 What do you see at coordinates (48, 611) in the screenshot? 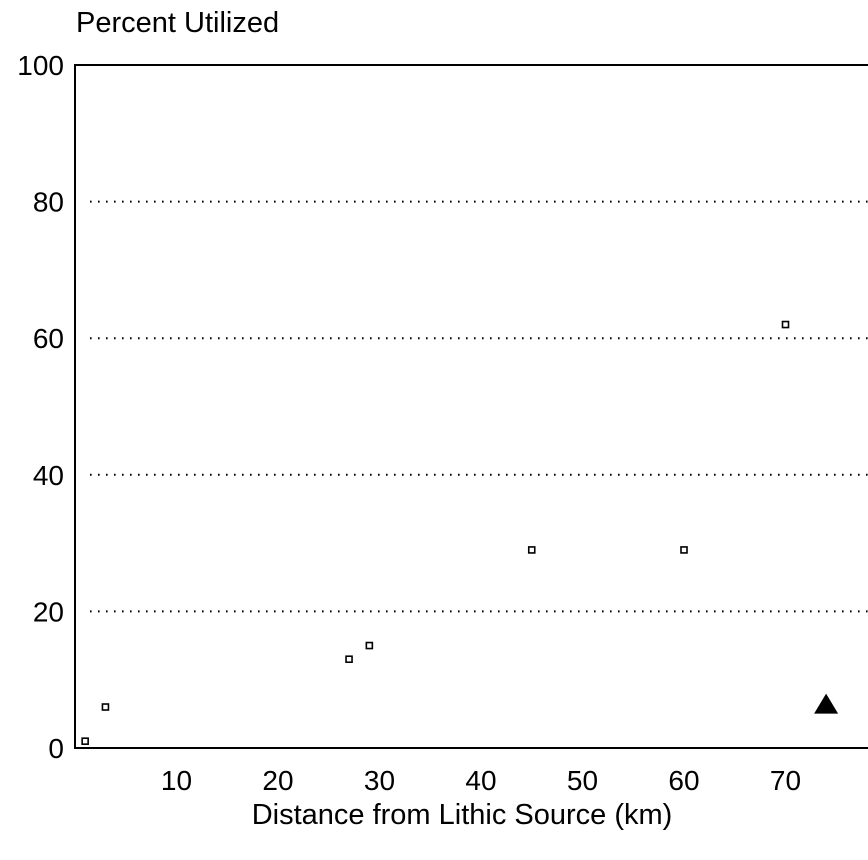
I see `y-tick-label: 20` at bounding box center [48, 611].